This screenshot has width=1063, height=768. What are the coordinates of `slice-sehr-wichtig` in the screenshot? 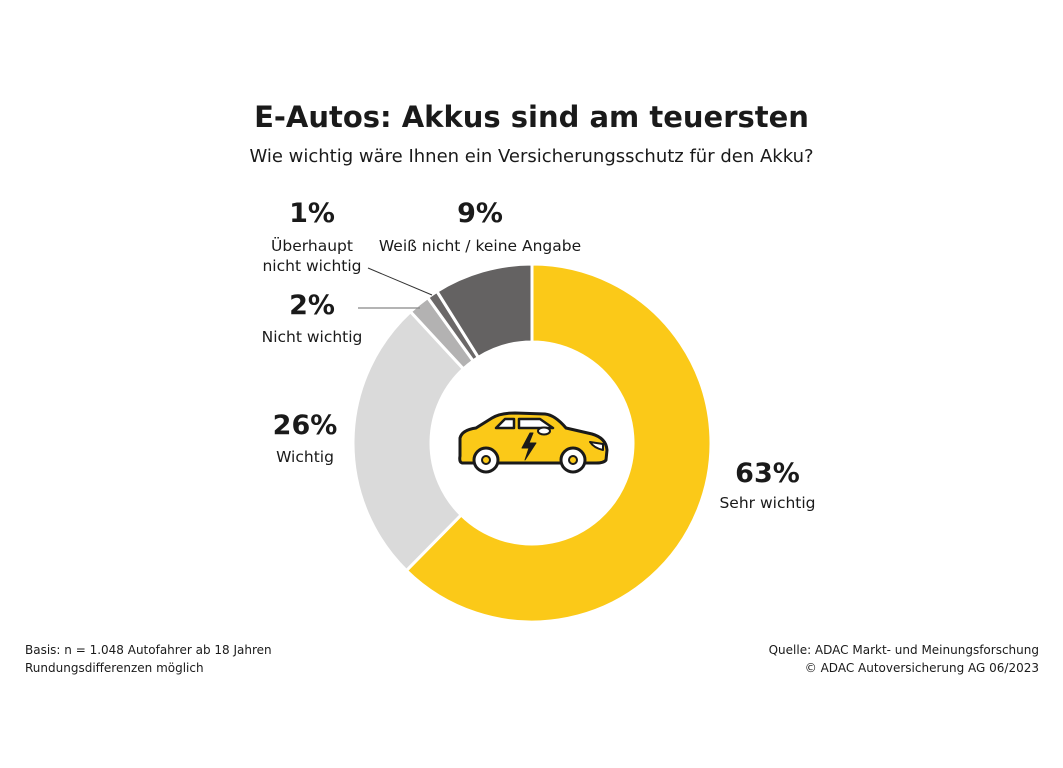 It's located at (558, 443).